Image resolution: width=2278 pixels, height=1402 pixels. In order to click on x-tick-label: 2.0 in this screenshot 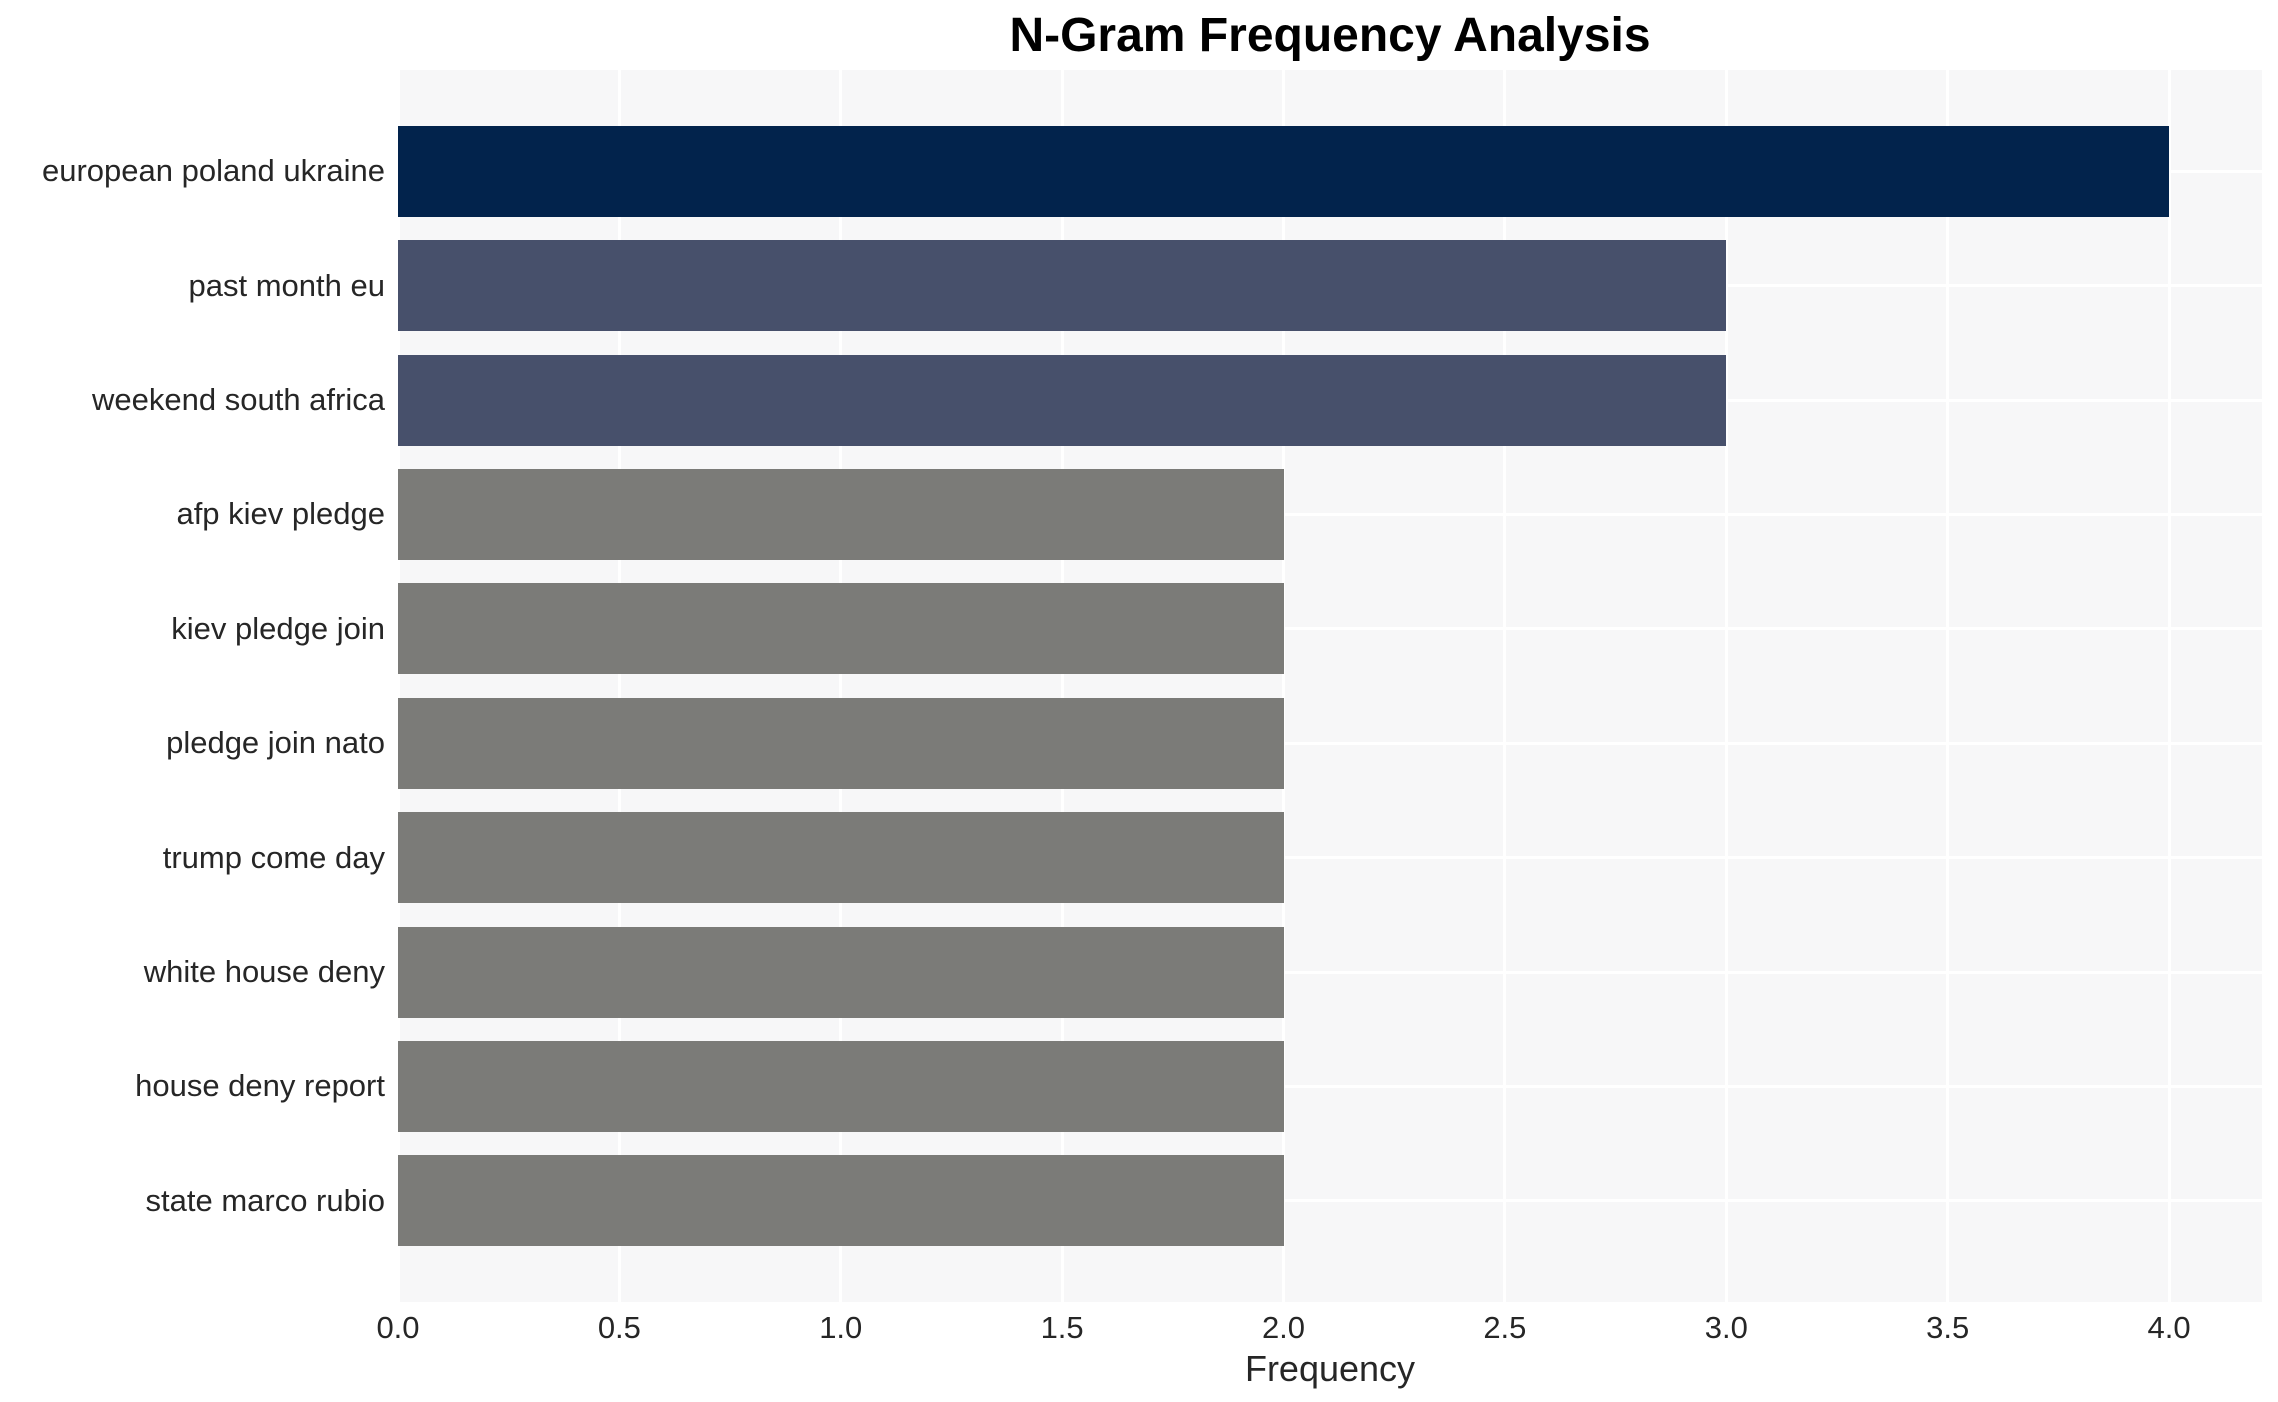, I will do `click(1283, 1327)`.